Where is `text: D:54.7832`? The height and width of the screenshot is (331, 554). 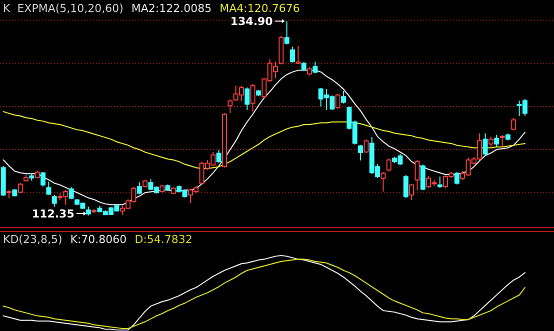 text: D:54.7832 is located at coordinates (163, 239).